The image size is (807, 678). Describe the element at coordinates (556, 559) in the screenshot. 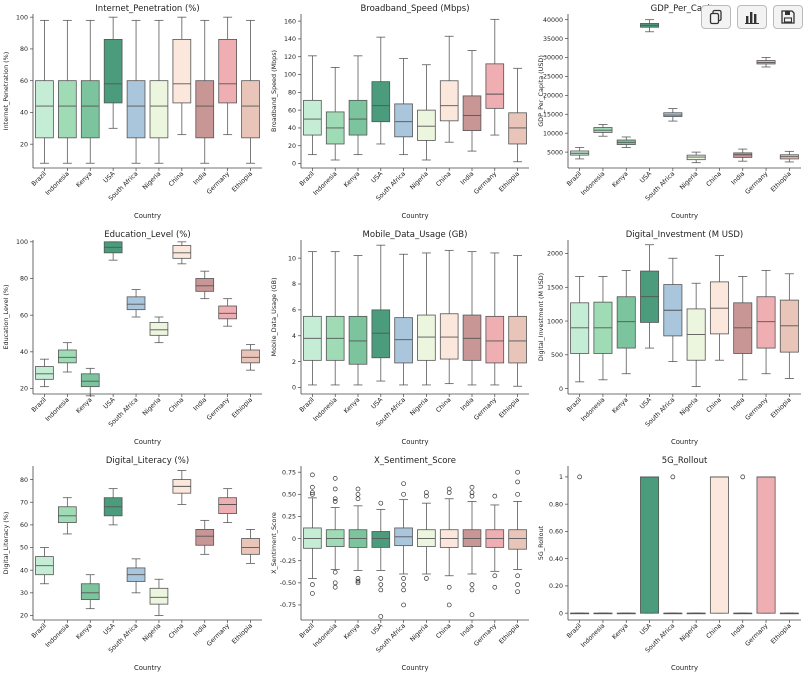

I see `y-tick-label: 0.40` at that location.